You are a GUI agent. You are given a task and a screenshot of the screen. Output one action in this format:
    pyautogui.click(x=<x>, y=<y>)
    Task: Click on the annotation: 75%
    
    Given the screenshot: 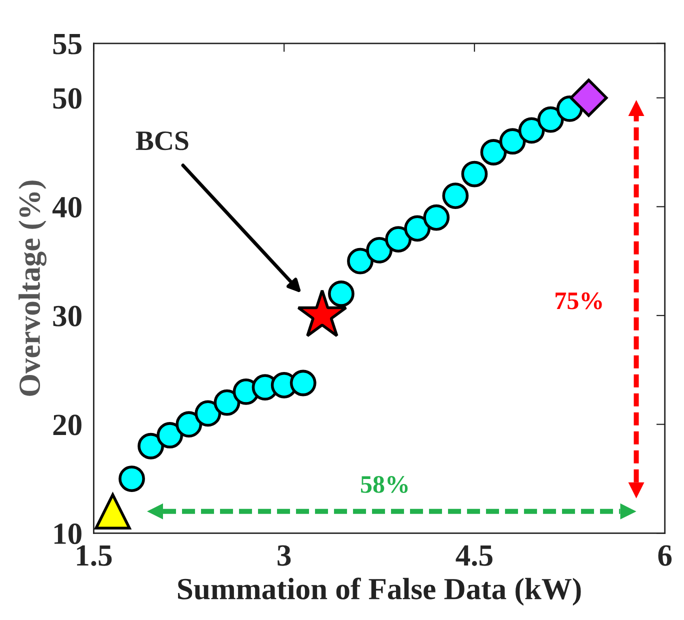 What is the action you would take?
    pyautogui.click(x=579, y=301)
    